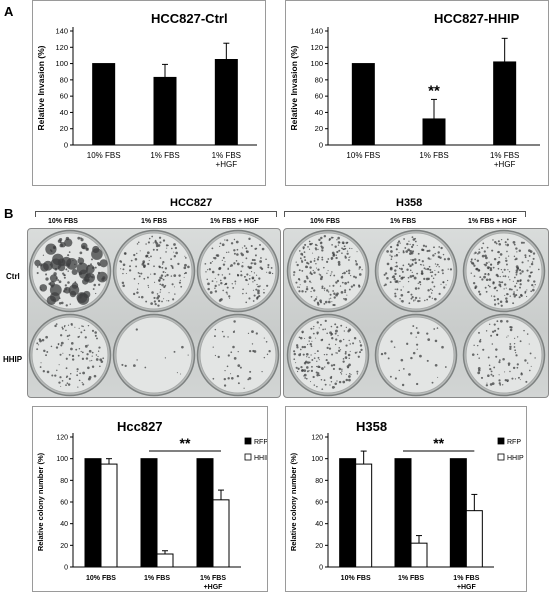  I want to click on y-tick-label: 100, so click(62, 459).